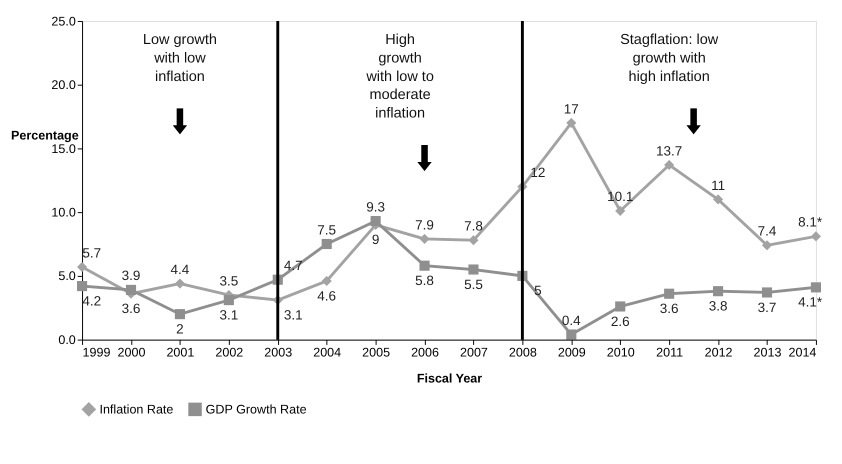  Describe the element at coordinates (376, 206) in the screenshot. I see `data-label: 9.3` at that location.